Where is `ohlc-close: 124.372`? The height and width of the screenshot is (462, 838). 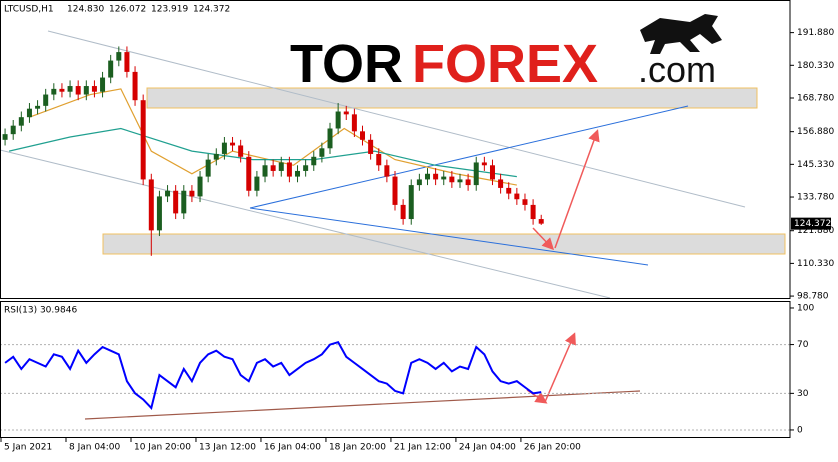 ohlc-close: 124.372 is located at coordinates (211, 10).